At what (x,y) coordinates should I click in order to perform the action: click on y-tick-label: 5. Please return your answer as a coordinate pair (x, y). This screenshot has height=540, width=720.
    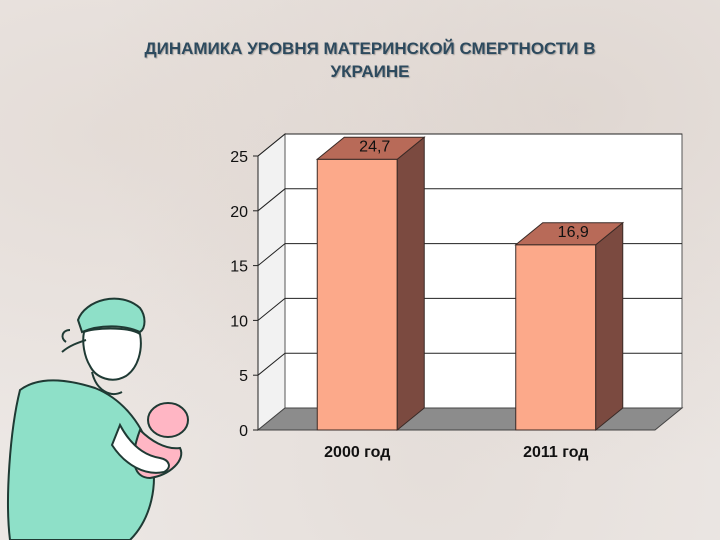
    Looking at the image, I should click on (243, 376).